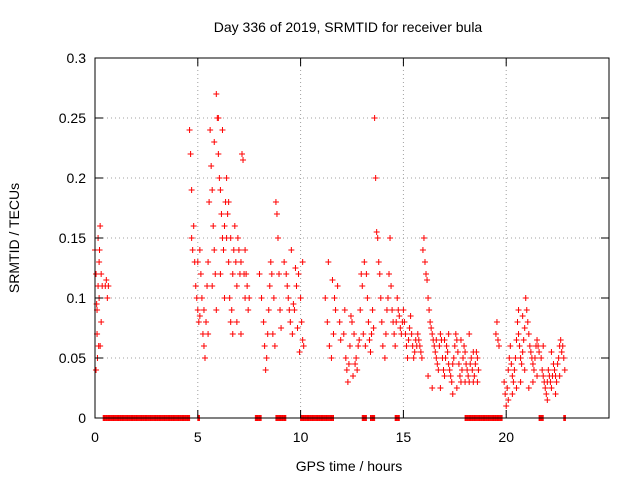 The image size is (640, 480). I want to click on y-tick-label: 0.2, so click(77, 178).